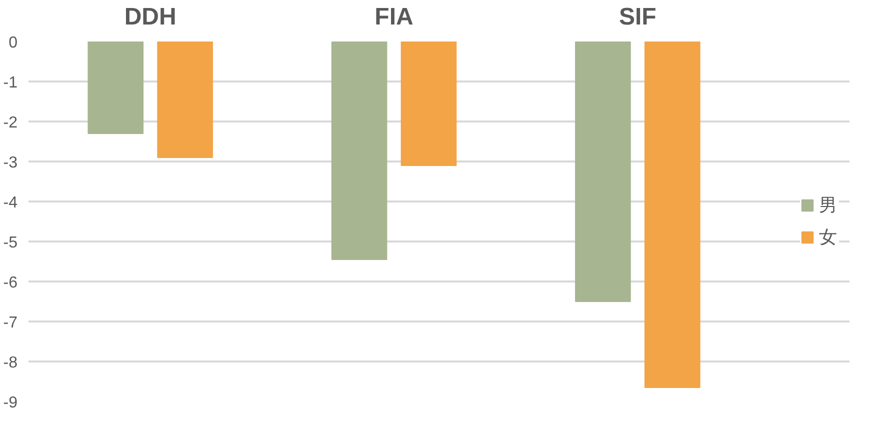 Image resolution: width=877 pixels, height=441 pixels. I want to click on y-tick-label: -7, so click(10, 323).